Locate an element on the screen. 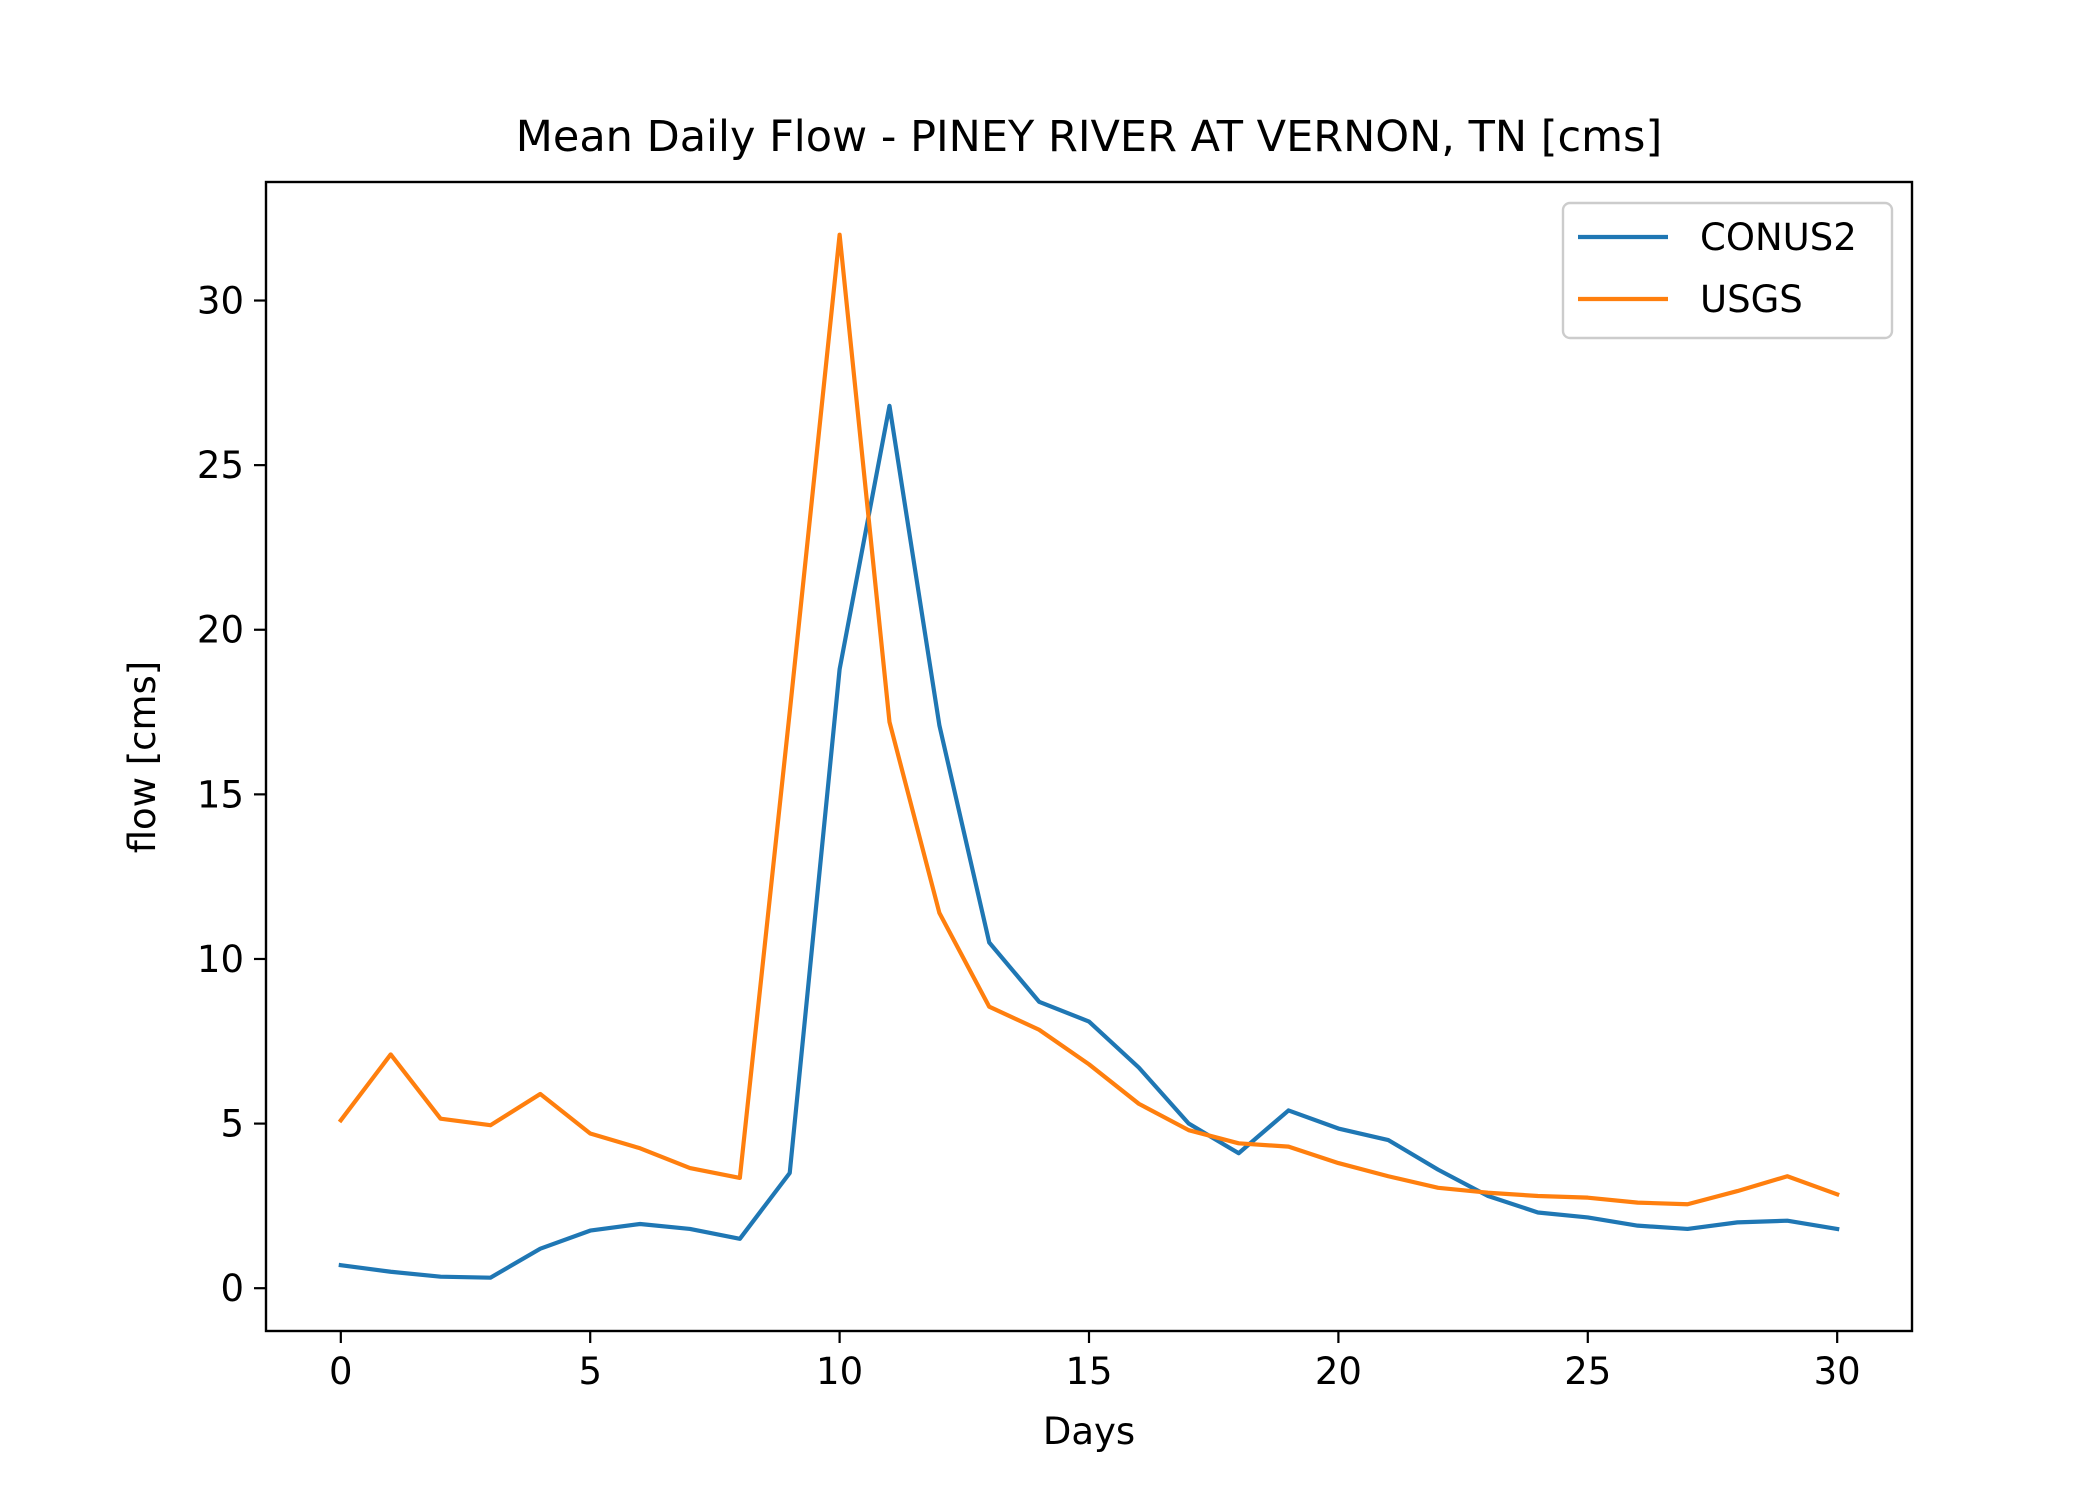  legend: CONUS2 USGS is located at coordinates (1727, 270).